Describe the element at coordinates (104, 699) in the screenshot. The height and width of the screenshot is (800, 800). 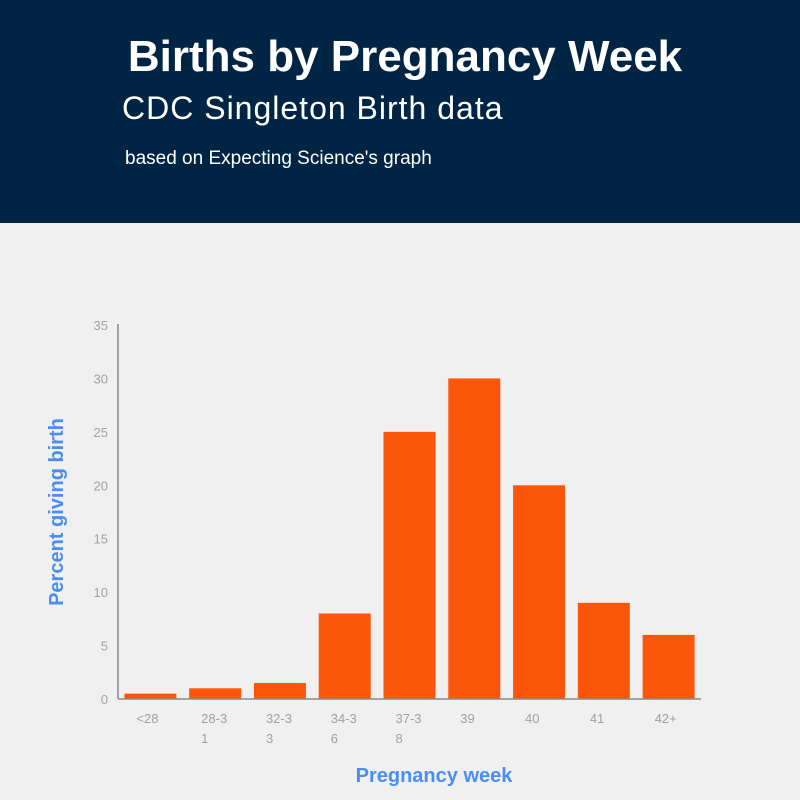
I see `y-tick-label: 0` at that location.